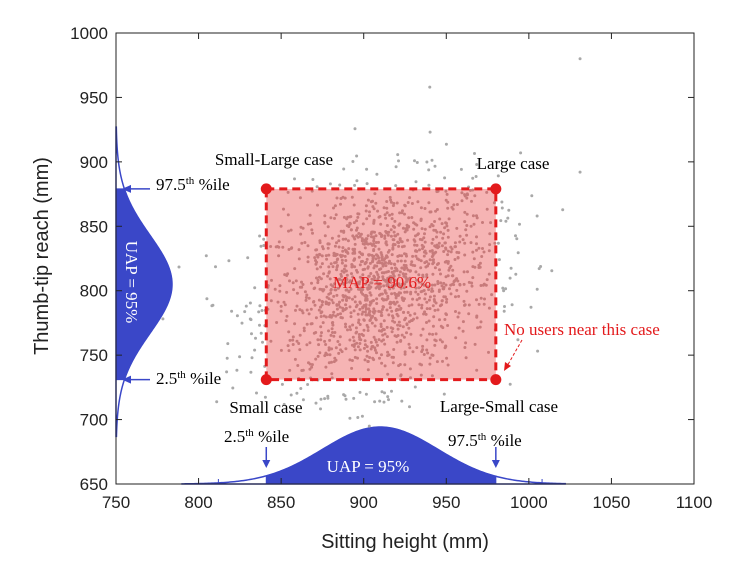 This screenshot has width=748, height=573. I want to click on x-p2-label: 2.5th %ile, so click(256, 436).